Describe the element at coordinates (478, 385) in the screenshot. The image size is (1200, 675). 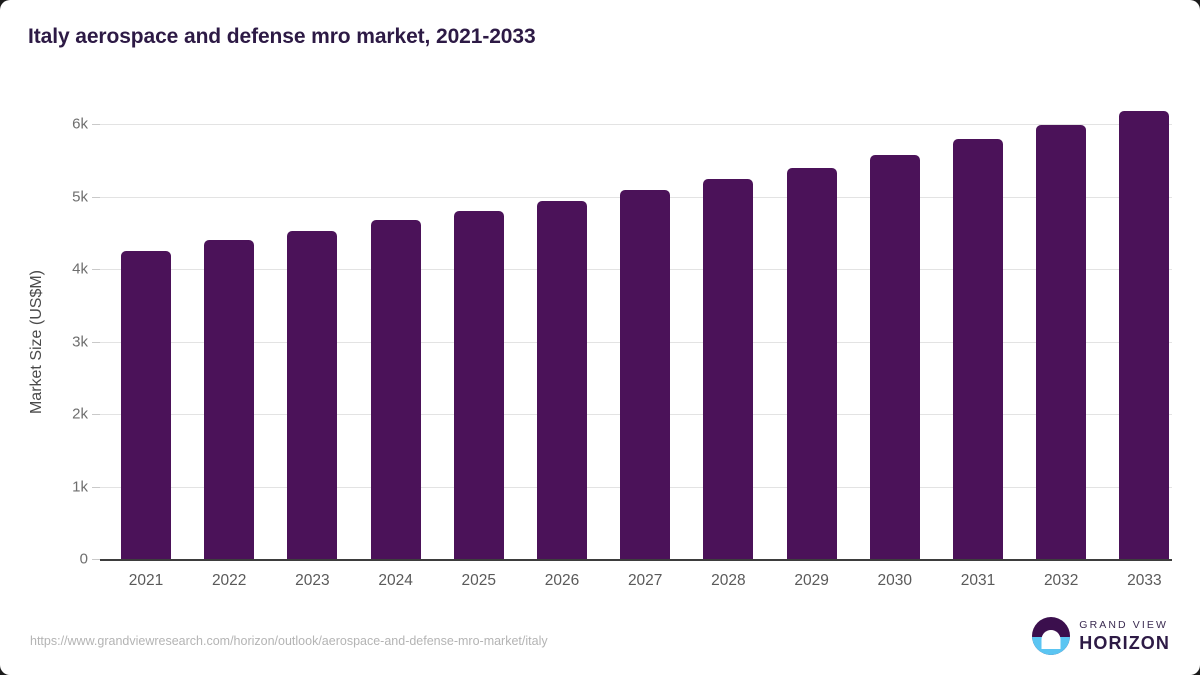
I see `bar-2025` at that location.